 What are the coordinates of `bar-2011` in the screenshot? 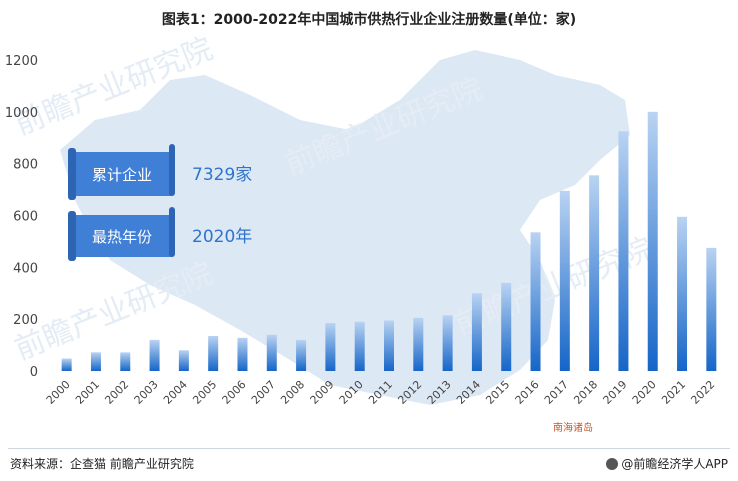 It's located at (389, 345).